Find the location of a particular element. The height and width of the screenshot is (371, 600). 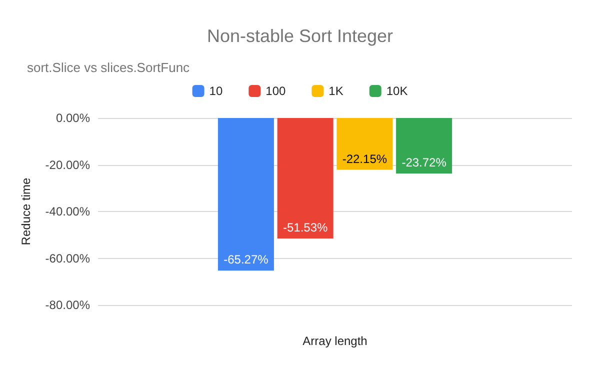

x-axis-title: Array length is located at coordinates (335, 341).